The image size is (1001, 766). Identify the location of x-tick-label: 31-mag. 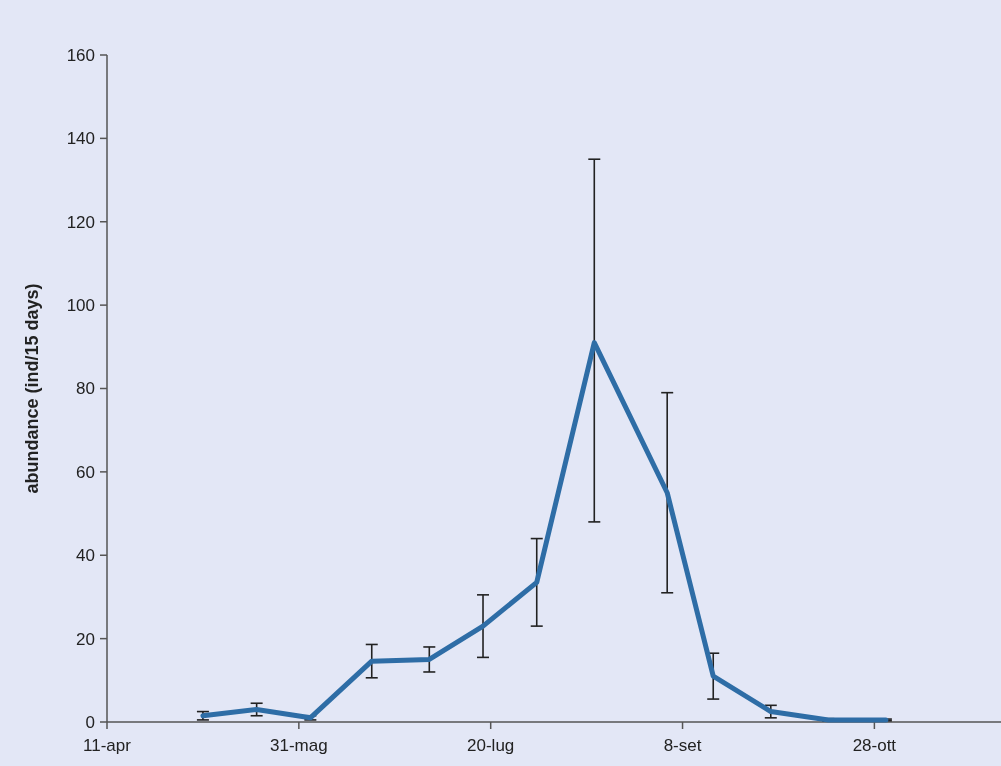
(299, 745).